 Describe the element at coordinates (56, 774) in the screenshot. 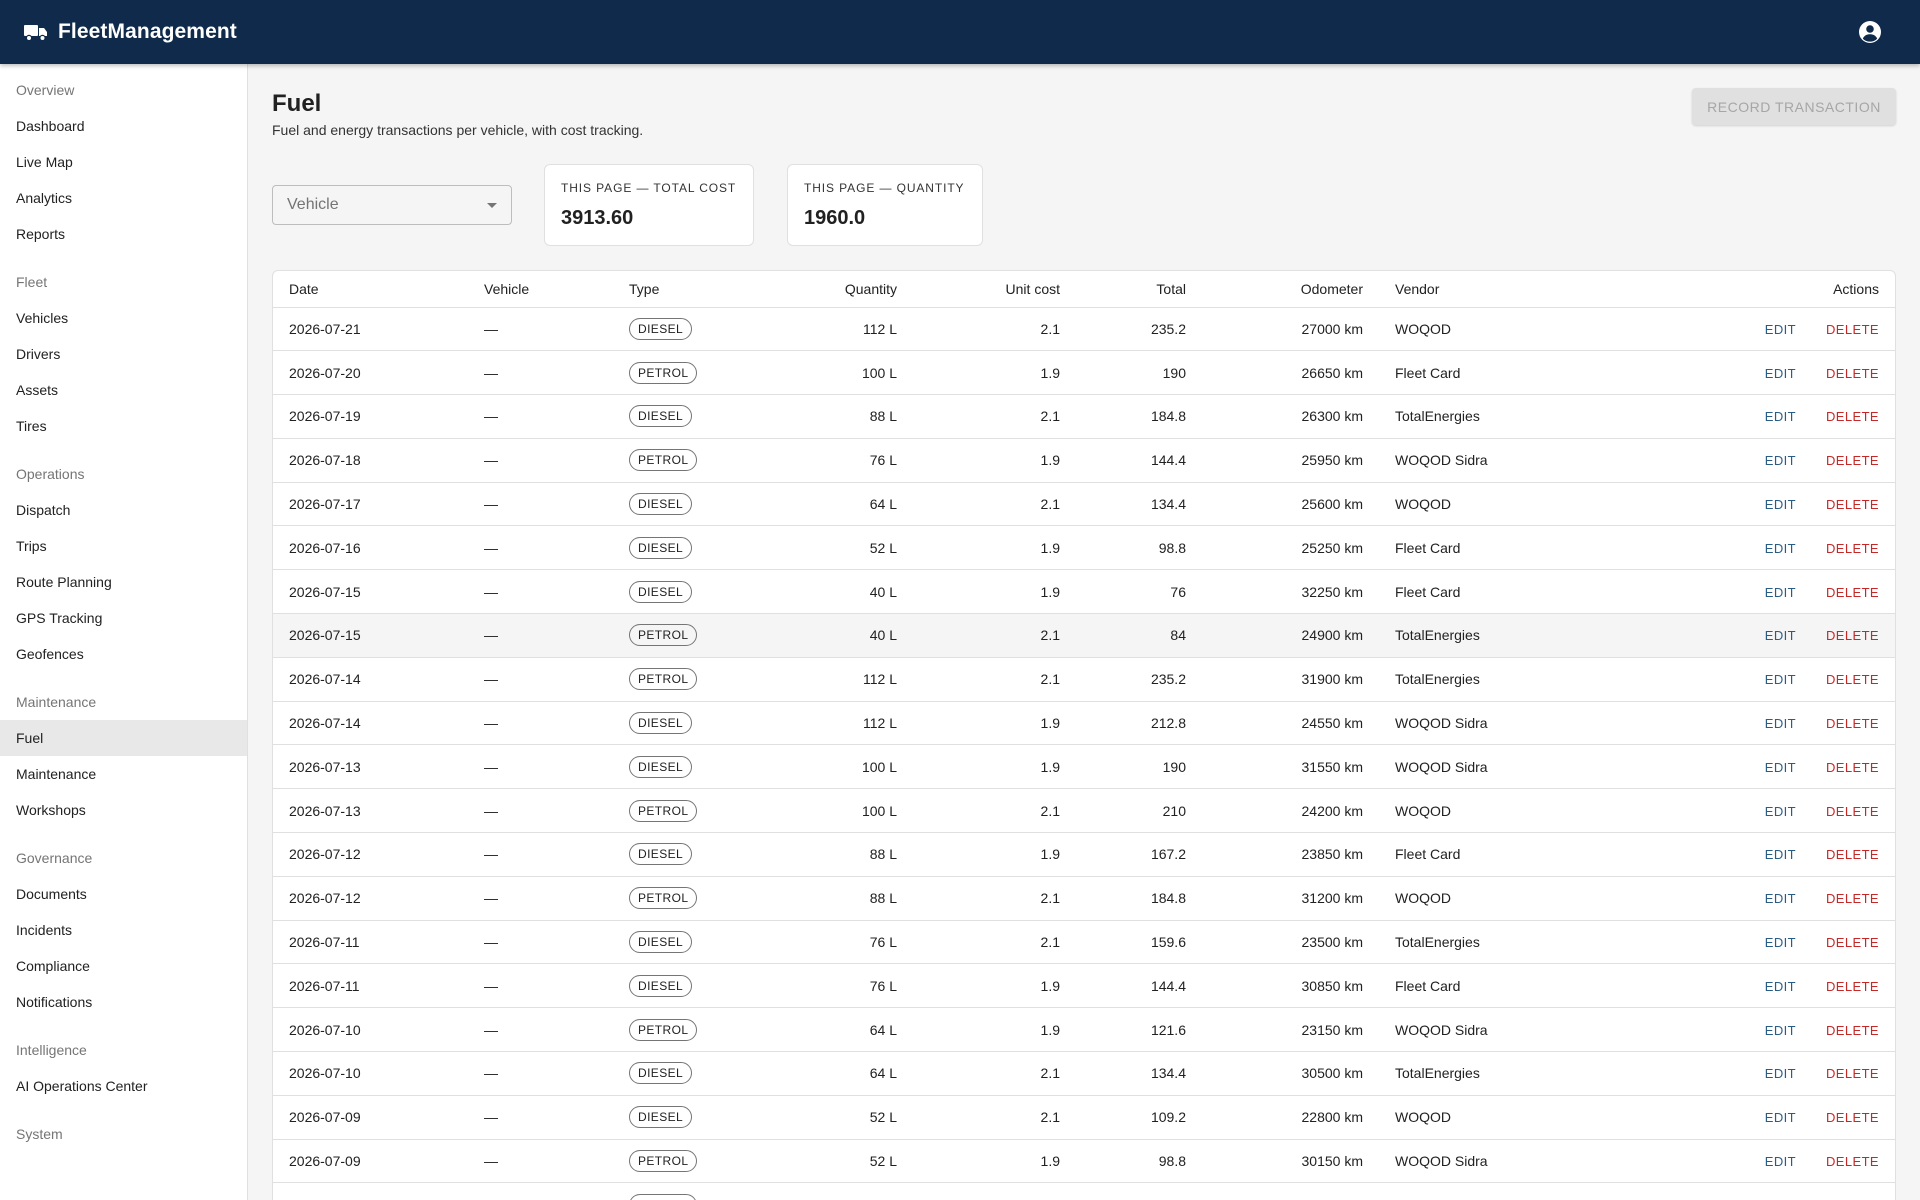

I see `sidebar-item-maintenance: Maintenance` at that location.